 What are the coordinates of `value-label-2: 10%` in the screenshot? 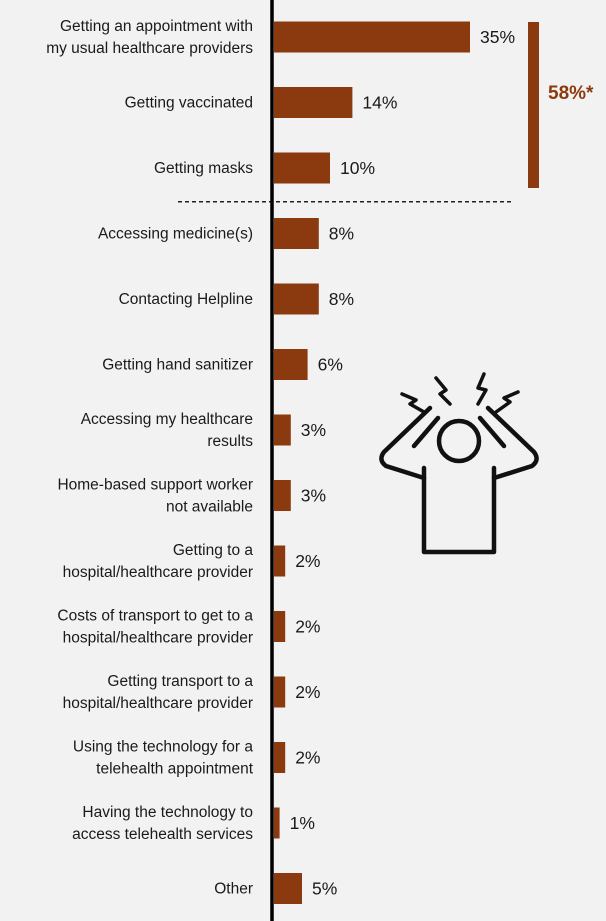 It's located at (357, 168).